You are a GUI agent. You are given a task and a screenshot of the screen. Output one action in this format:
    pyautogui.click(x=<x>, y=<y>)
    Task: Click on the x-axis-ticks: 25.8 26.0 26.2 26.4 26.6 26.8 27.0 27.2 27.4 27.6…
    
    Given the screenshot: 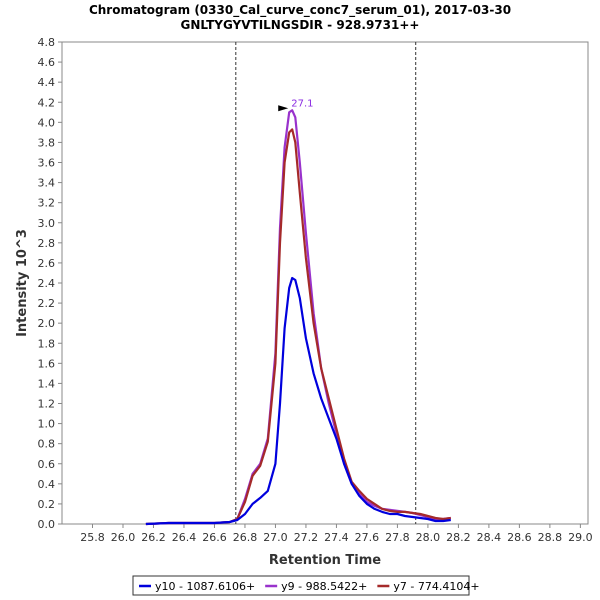 What is the action you would take?
    pyautogui.click(x=336, y=534)
    